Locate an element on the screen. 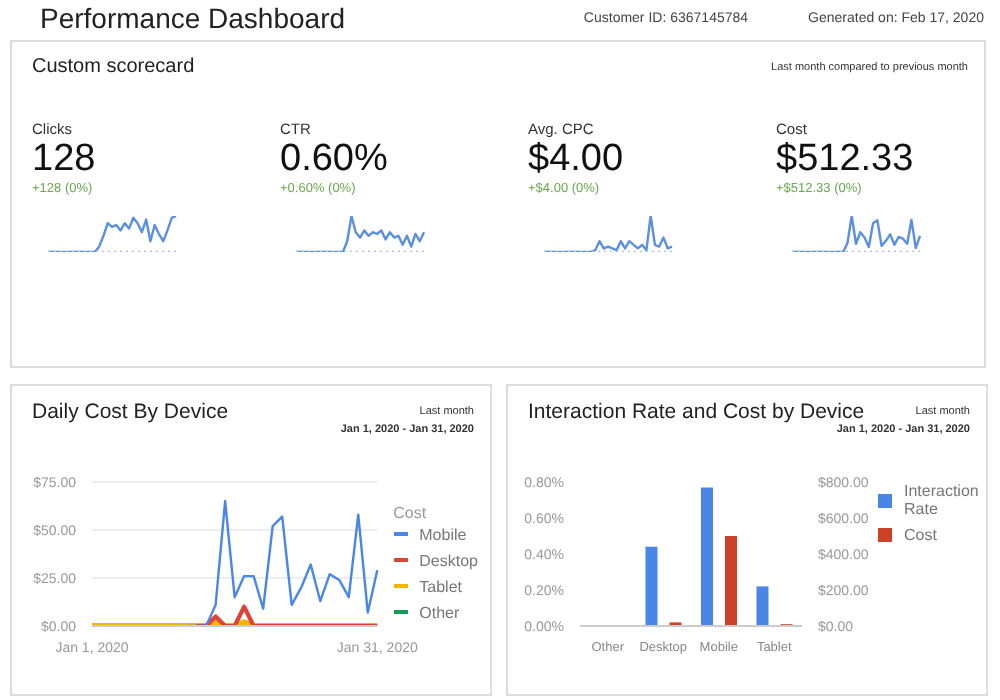 The width and height of the screenshot is (1000, 700). legend-label: Desktop is located at coordinates (448, 560).